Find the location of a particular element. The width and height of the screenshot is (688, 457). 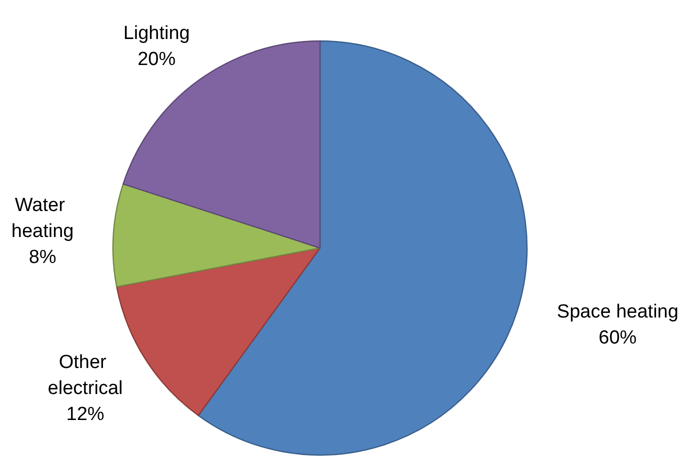

slice-label: Other electrical is located at coordinates (85, 375).